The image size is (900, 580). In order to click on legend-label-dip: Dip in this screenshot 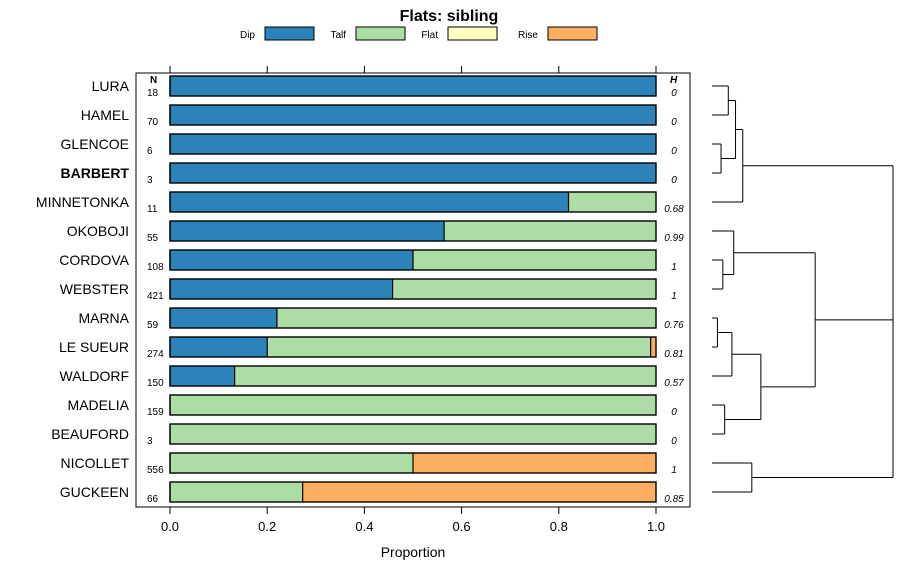, I will do `click(247, 35)`.